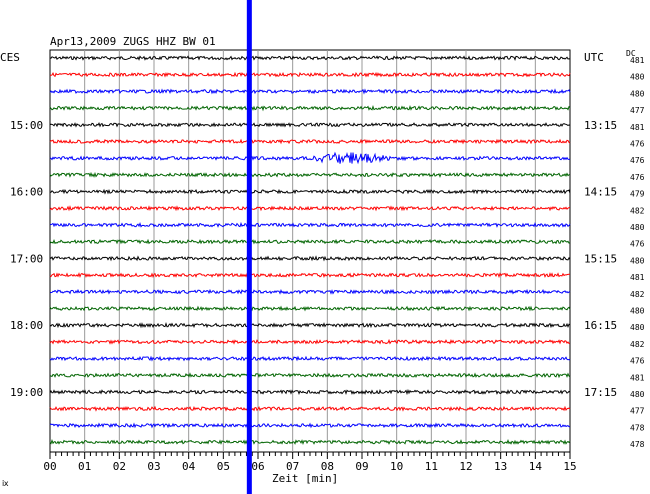 Image resolution: width=650 pixels, height=494 pixels. What do you see at coordinates (305, 478) in the screenshot?
I see `x-axis-title: Zeit [min]` at bounding box center [305, 478].